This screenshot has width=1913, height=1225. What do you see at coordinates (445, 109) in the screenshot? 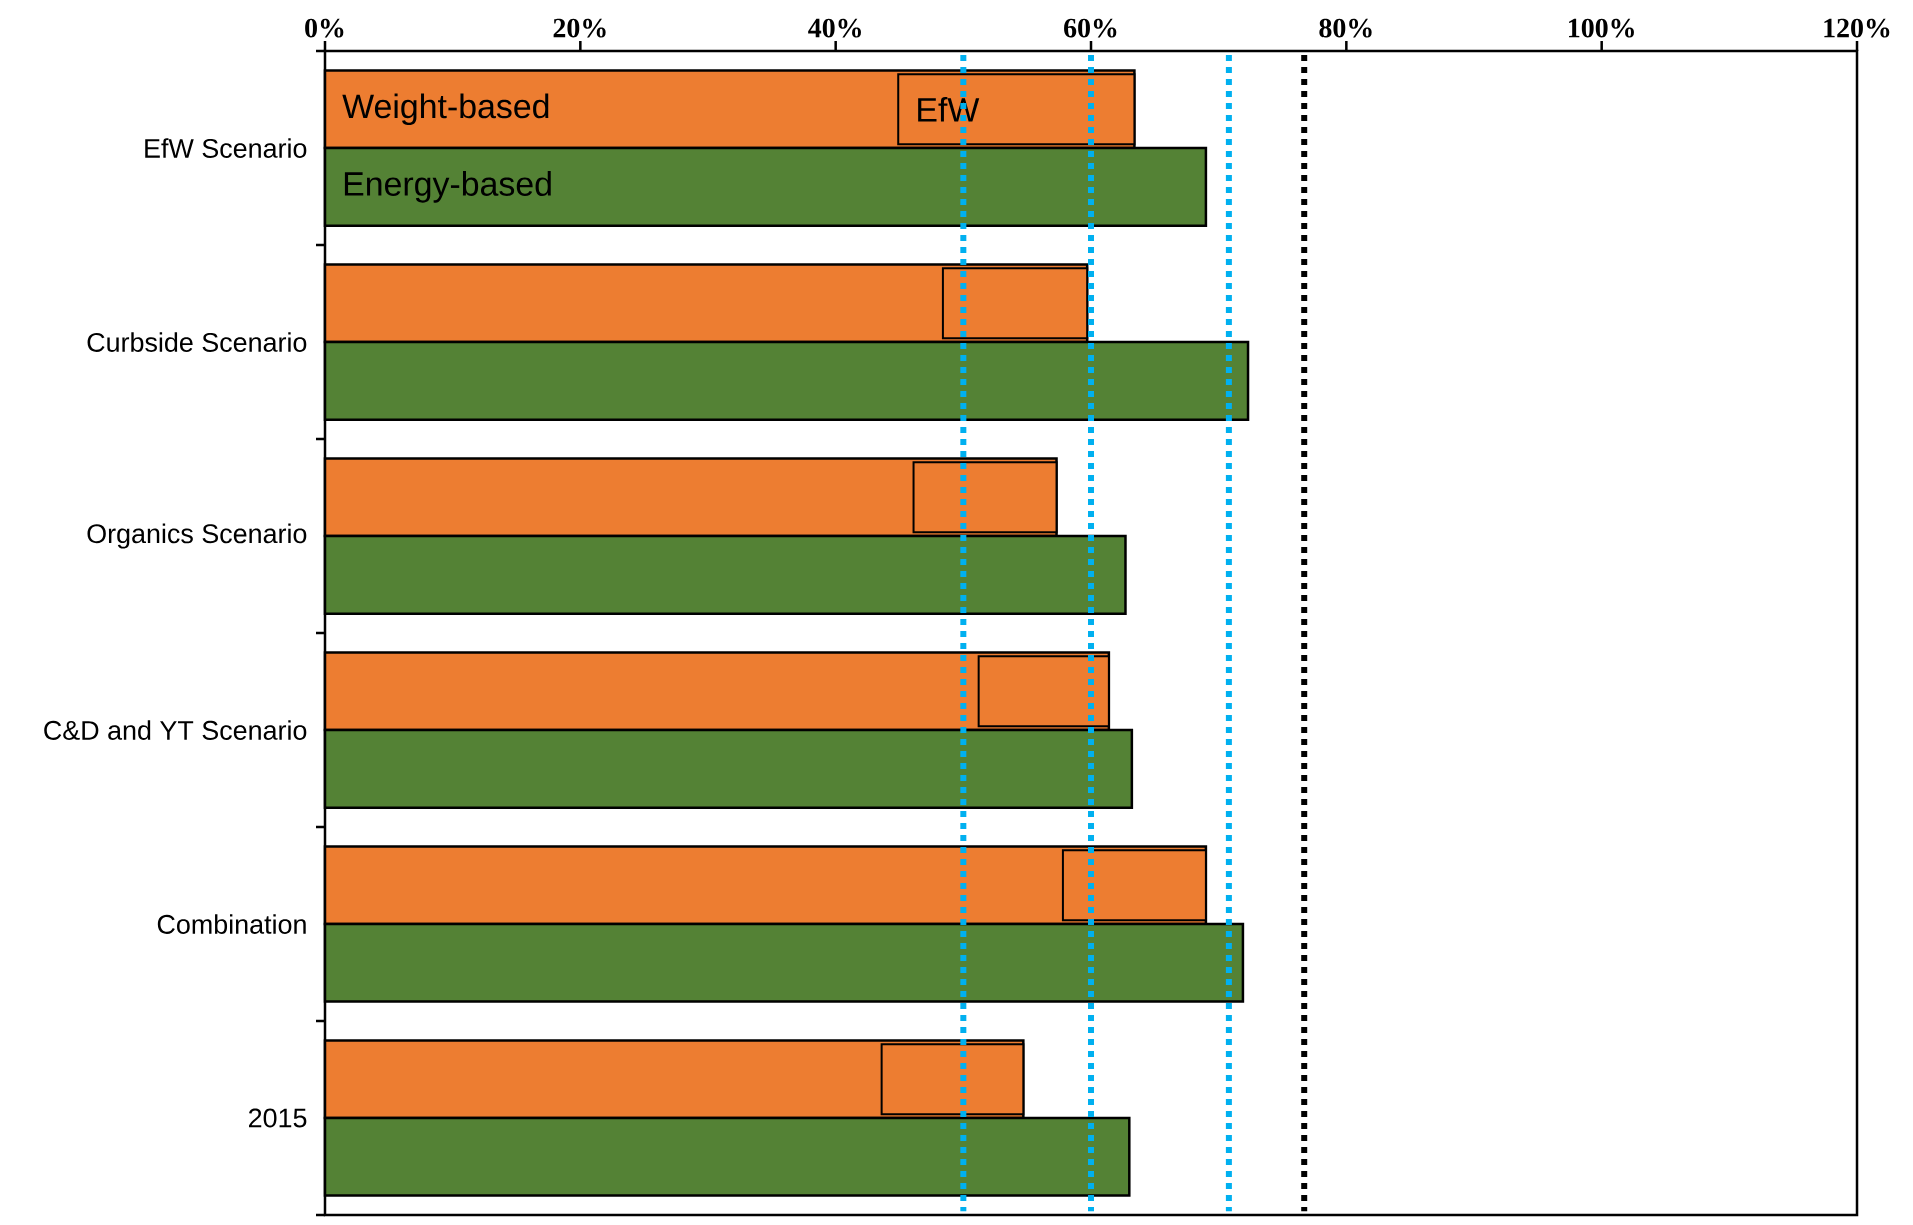
I see `series-label: Weight-based` at bounding box center [445, 109].